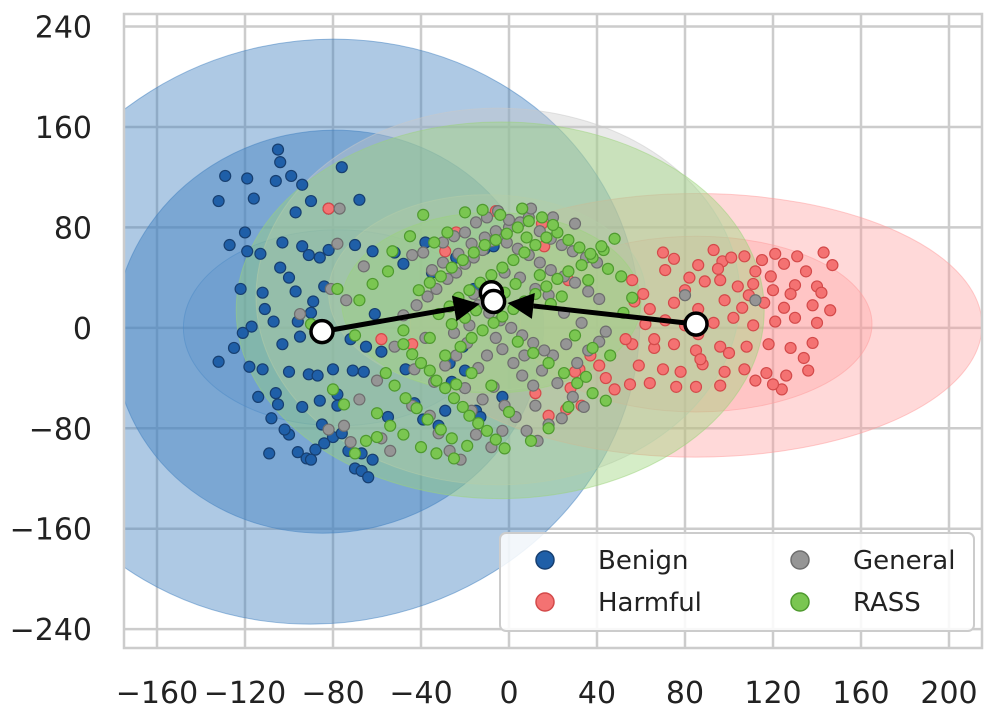 The image size is (996, 724). I want to click on legend-marker-benign, so click(545, 560).